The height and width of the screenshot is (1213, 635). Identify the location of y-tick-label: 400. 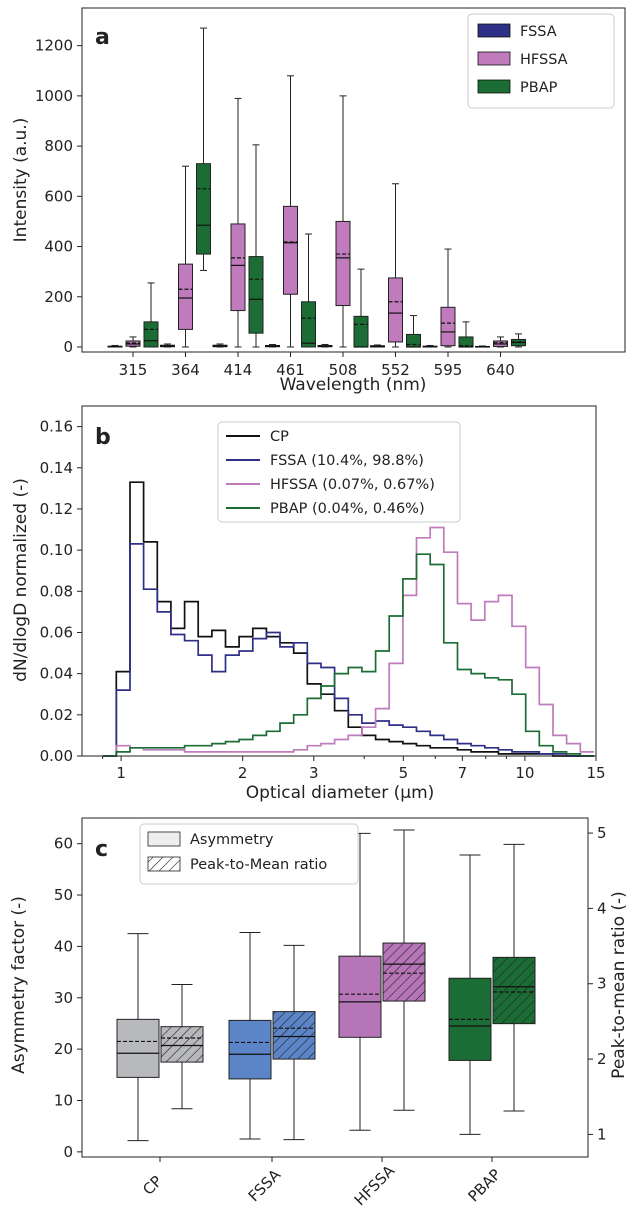
(58, 247).